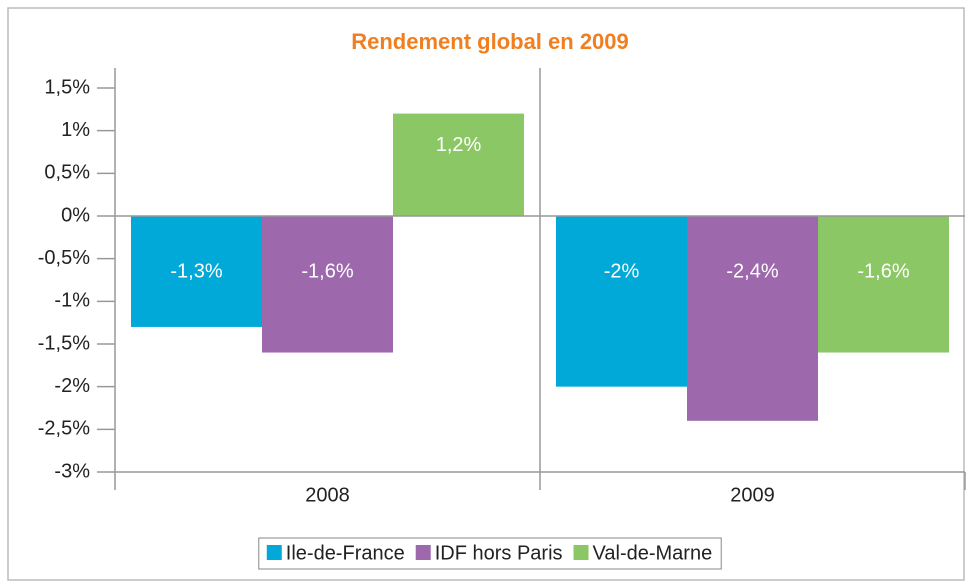 This screenshot has width=970, height=586. I want to click on x-tick-label: 2009, so click(752, 495).